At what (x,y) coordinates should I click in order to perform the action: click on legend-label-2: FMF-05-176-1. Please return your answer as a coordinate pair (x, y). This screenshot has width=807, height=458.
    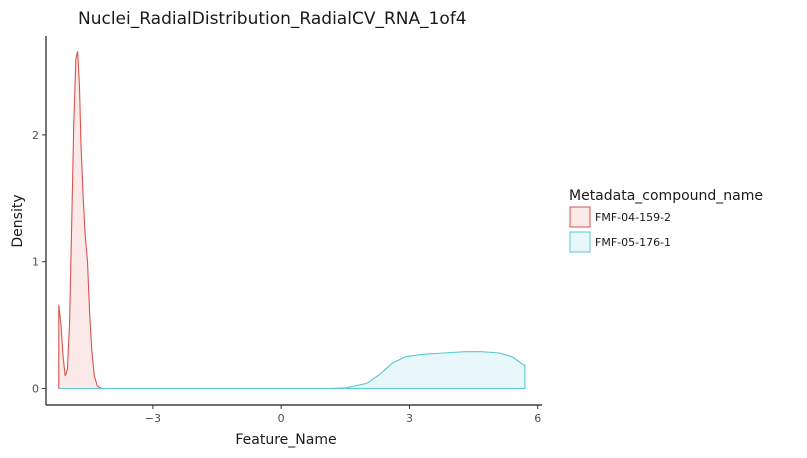
    Looking at the image, I should click on (633, 242).